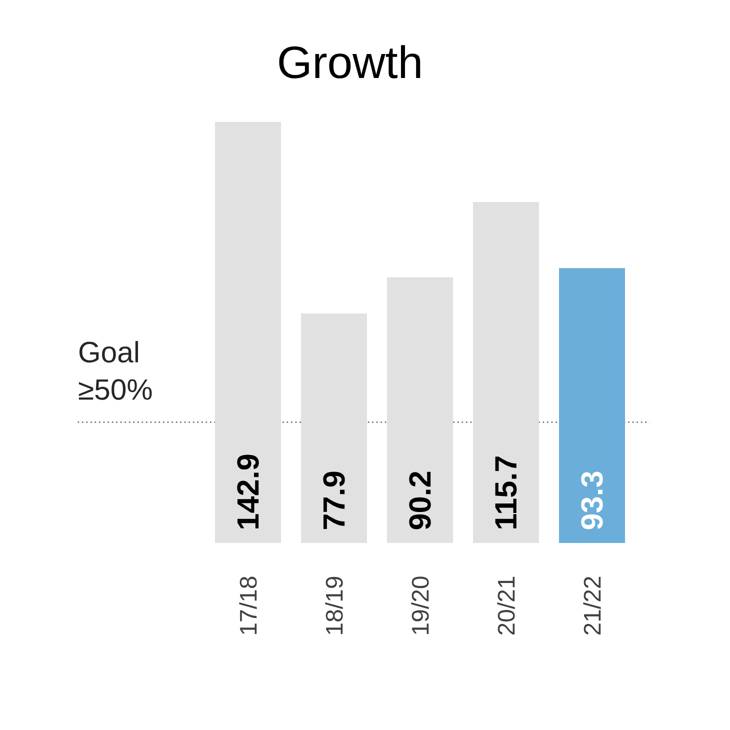 The height and width of the screenshot is (730, 730). What do you see at coordinates (420, 501) in the screenshot?
I see `data-label: 90.2` at bounding box center [420, 501].